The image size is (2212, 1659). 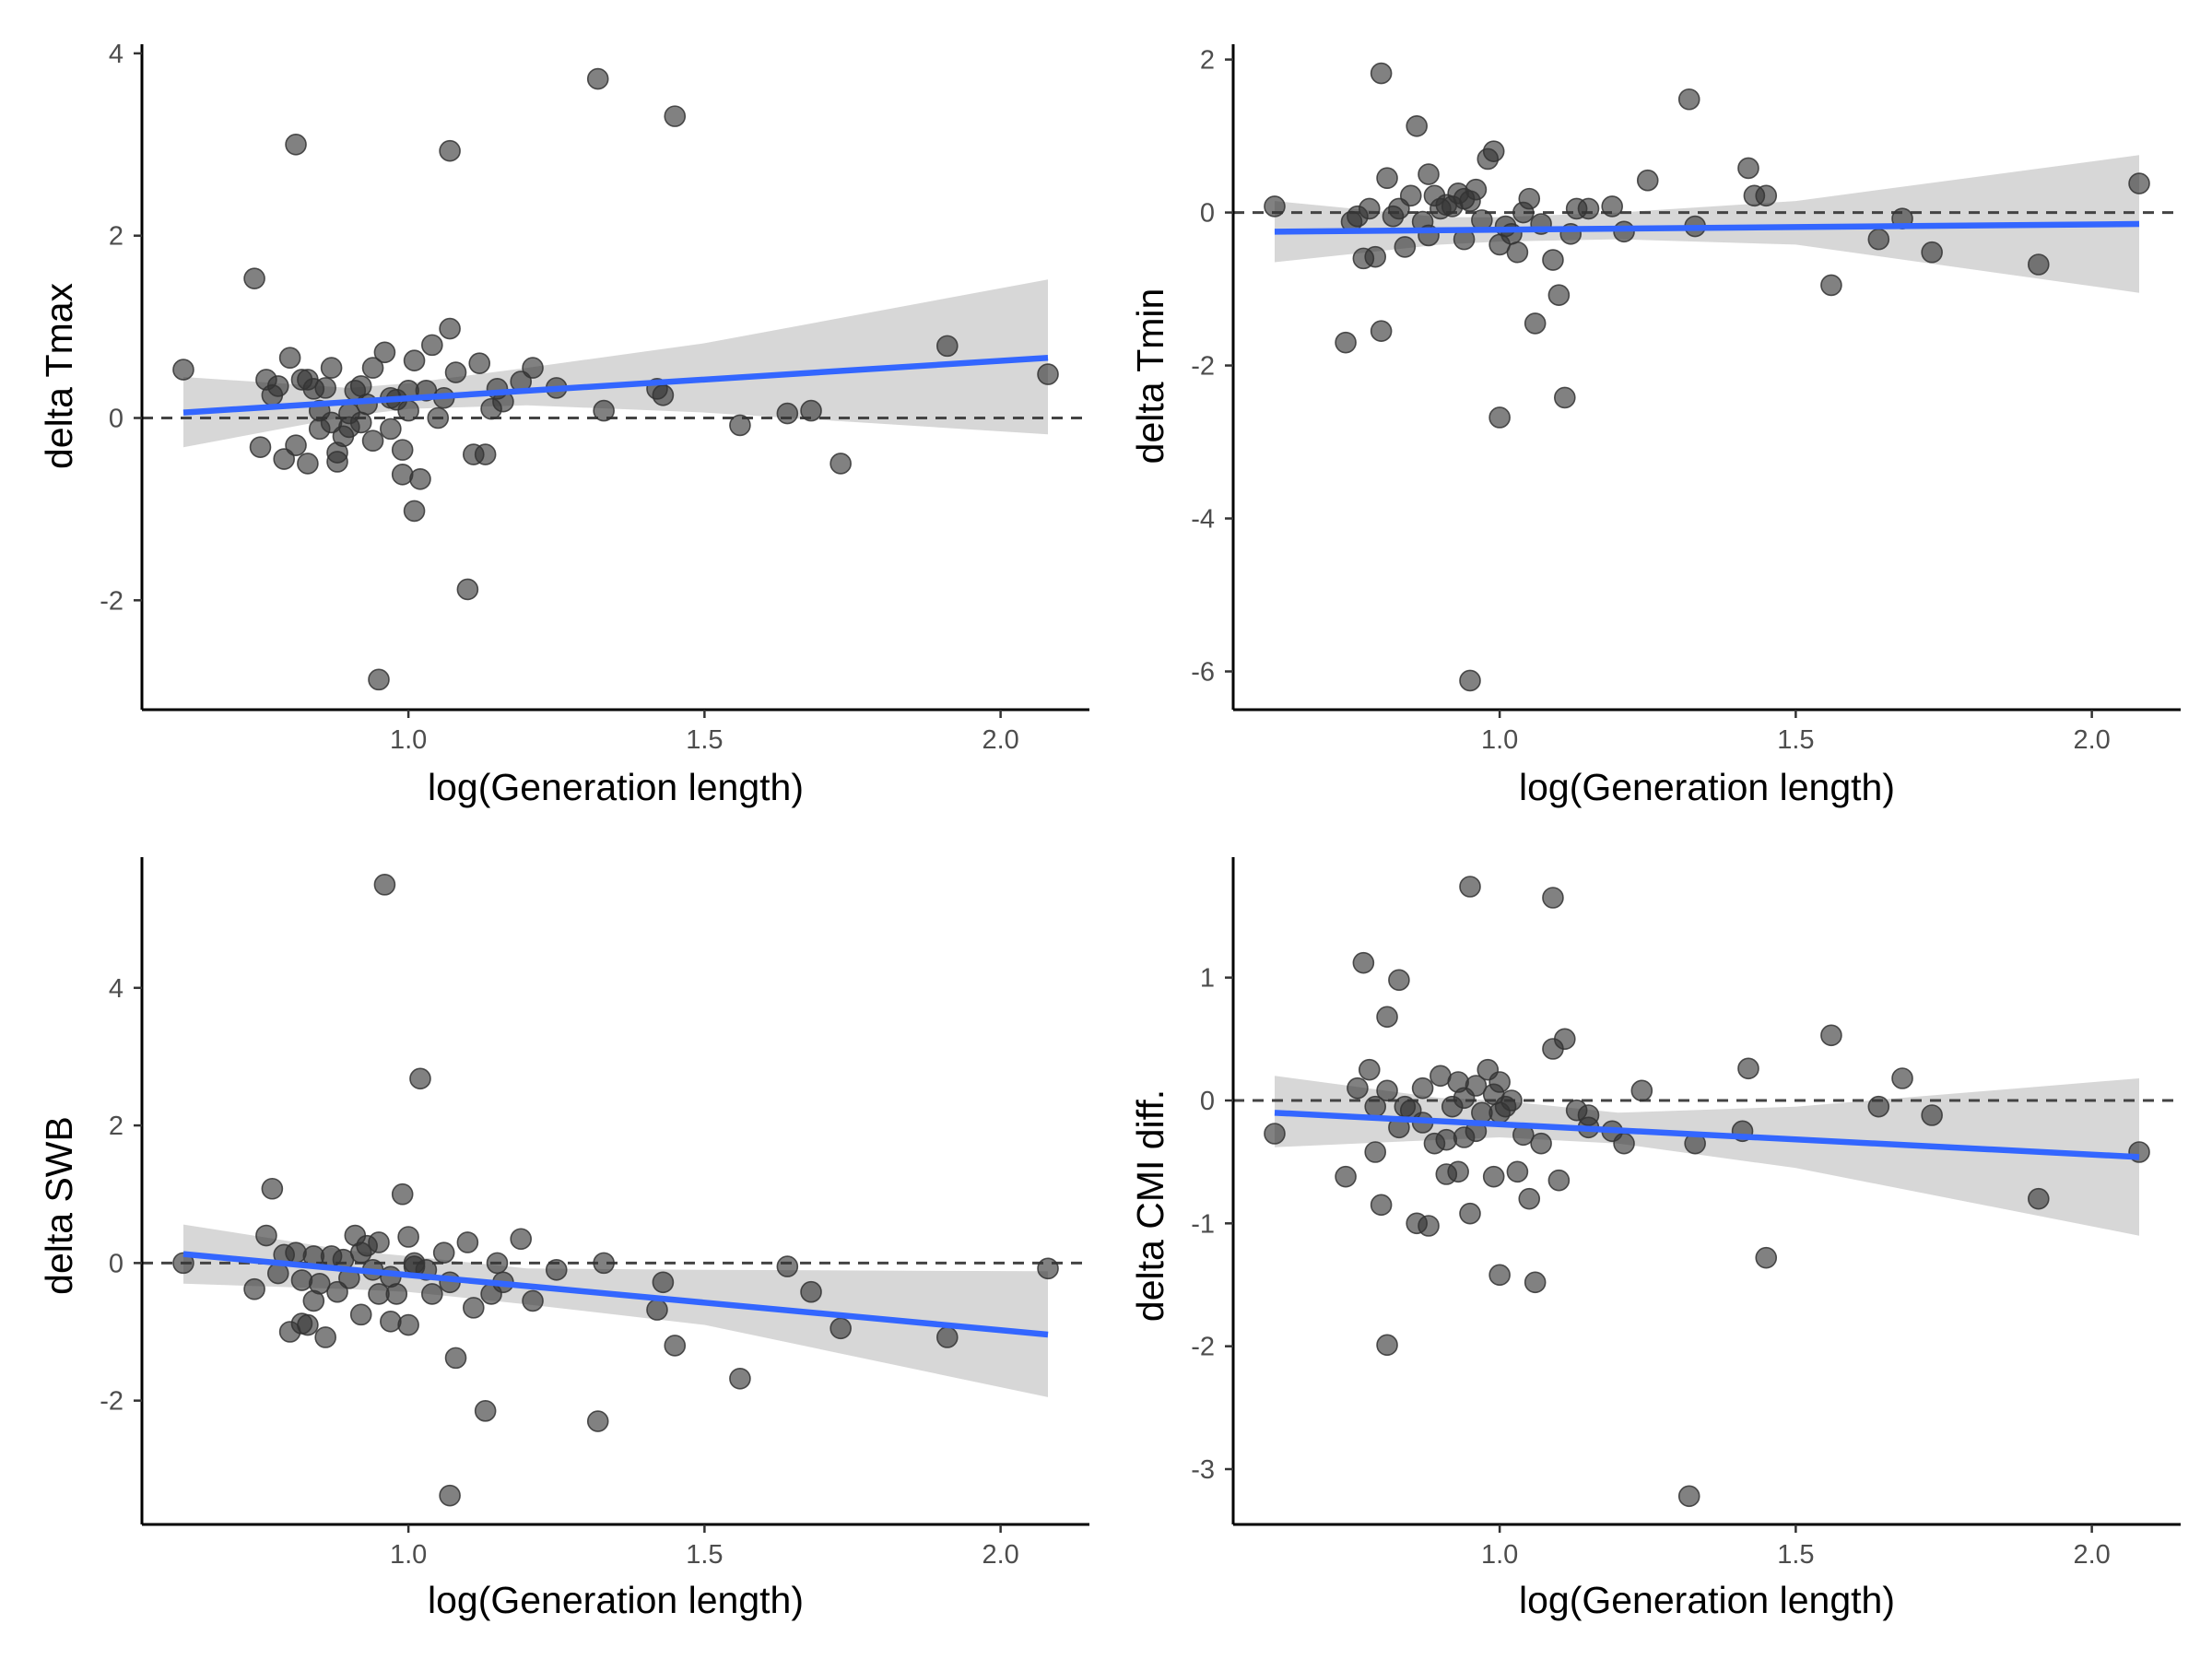 What do you see at coordinates (615, 1310) in the screenshot?
I see `confidence-ribbon` at bounding box center [615, 1310].